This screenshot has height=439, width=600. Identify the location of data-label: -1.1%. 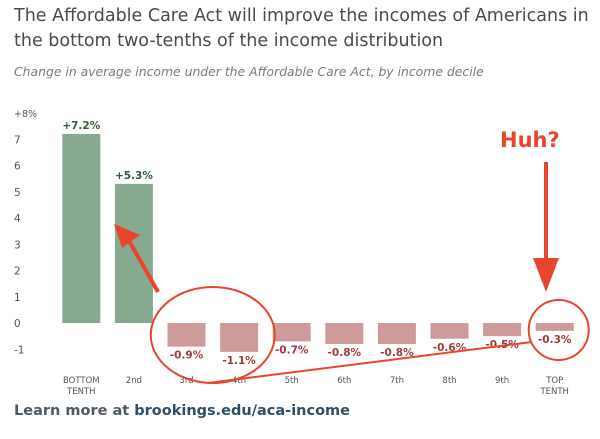
(239, 361).